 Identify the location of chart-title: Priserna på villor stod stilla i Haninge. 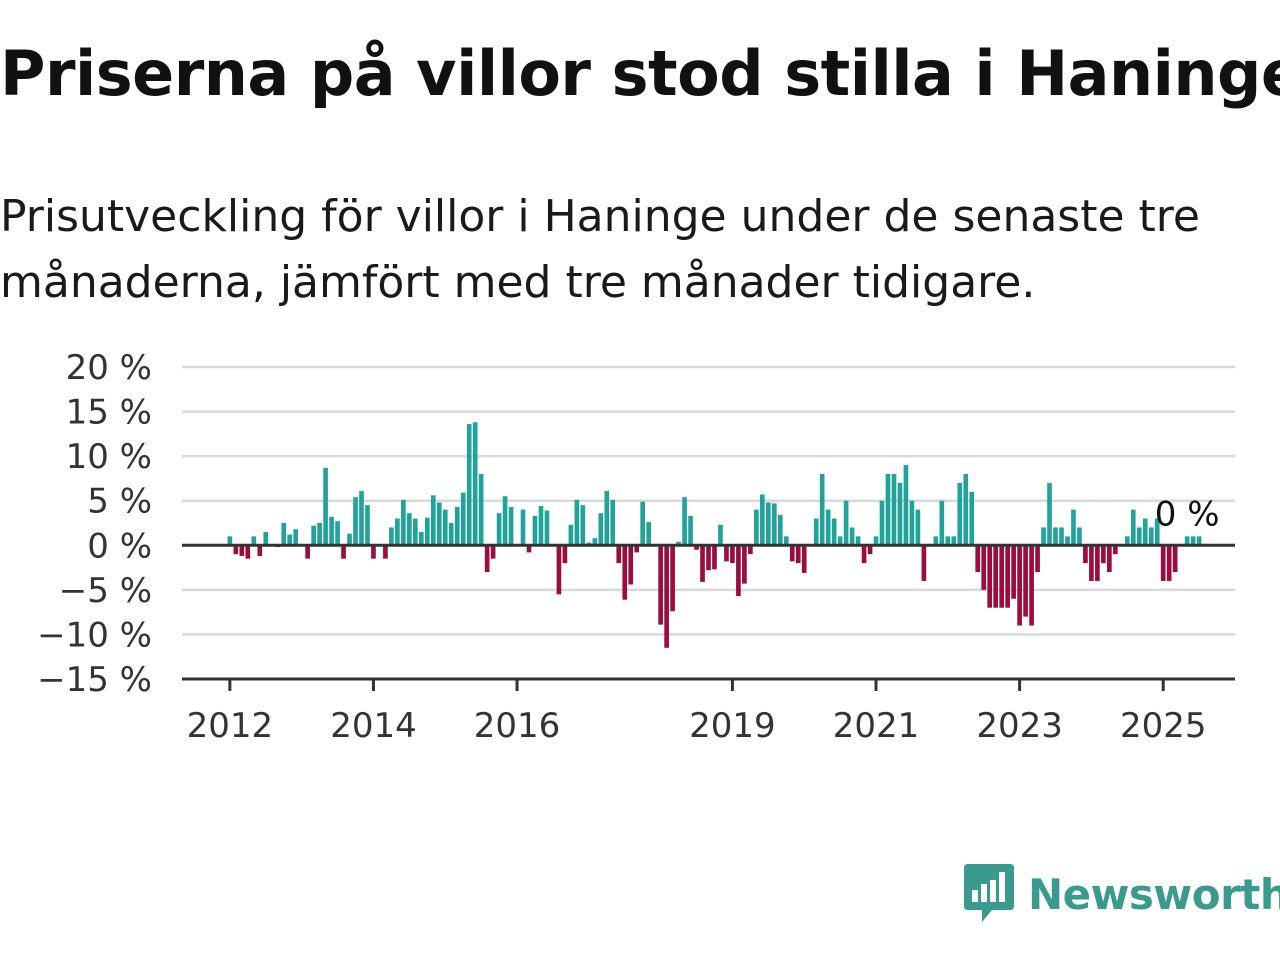
(640, 73).